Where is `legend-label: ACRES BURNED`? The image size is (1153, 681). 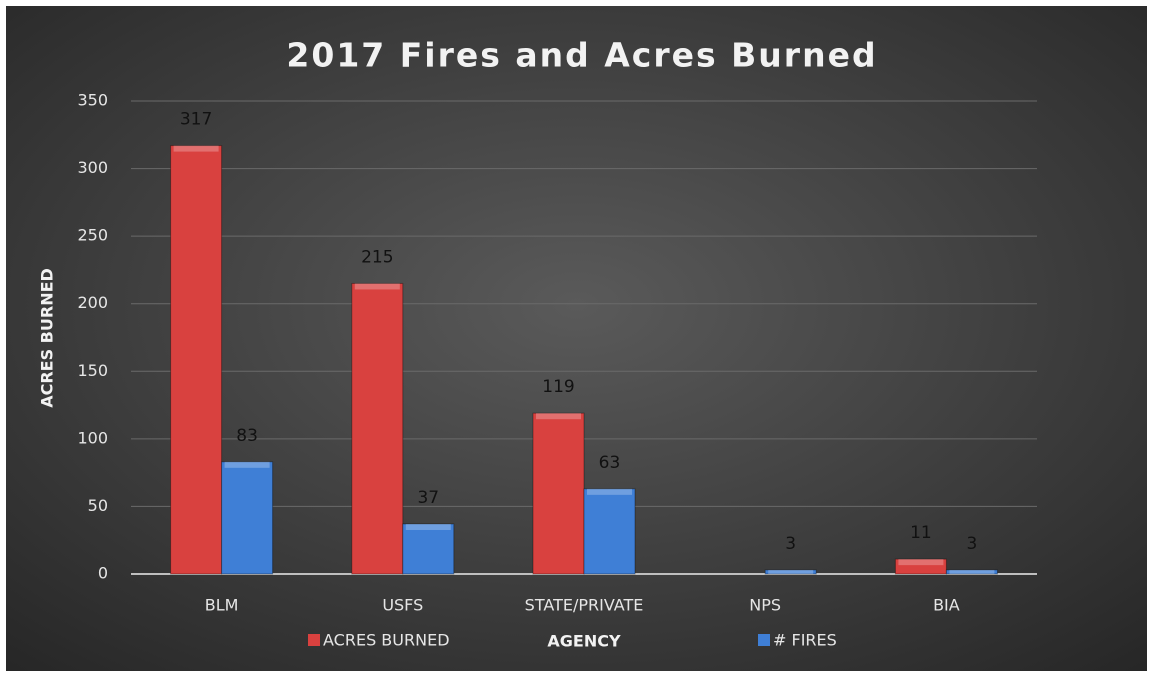 legend-label: ACRES BURNED is located at coordinates (386, 640).